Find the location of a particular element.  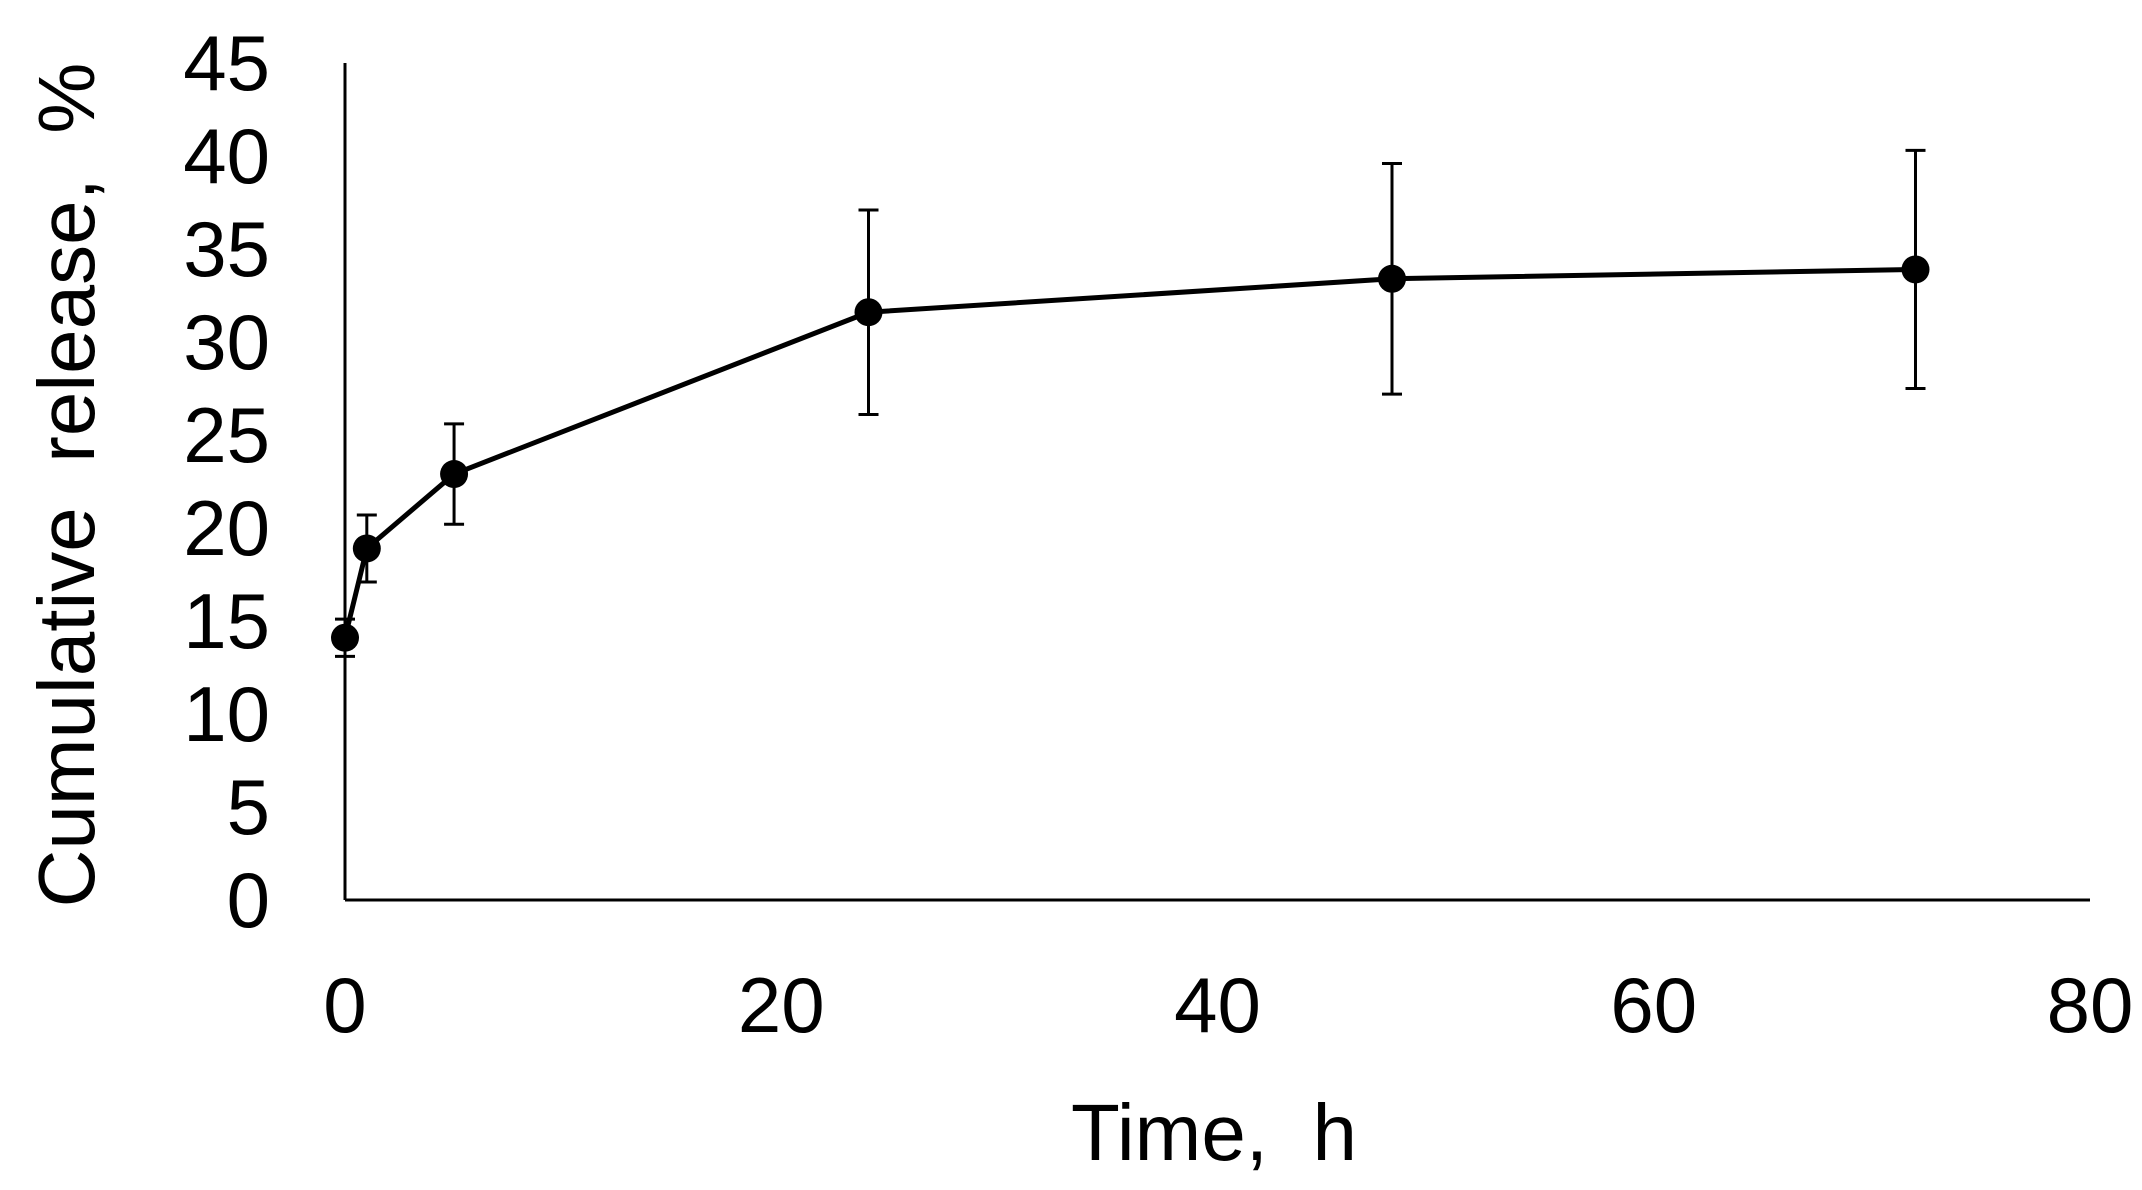

y-tick-label: 40 is located at coordinates (226, 156).